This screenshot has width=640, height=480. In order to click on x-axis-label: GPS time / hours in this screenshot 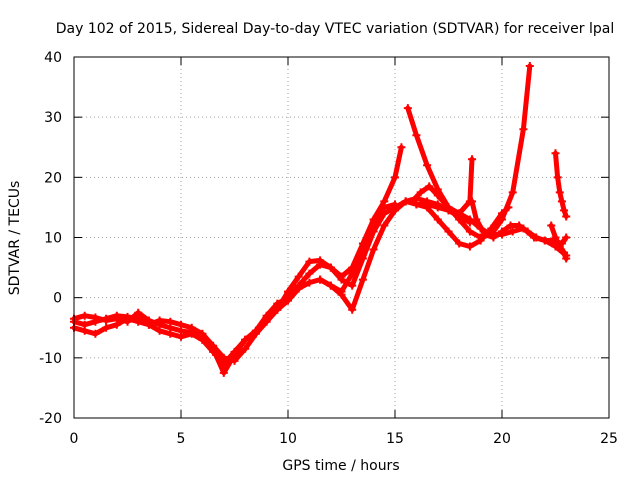, I will do `click(340, 466)`.